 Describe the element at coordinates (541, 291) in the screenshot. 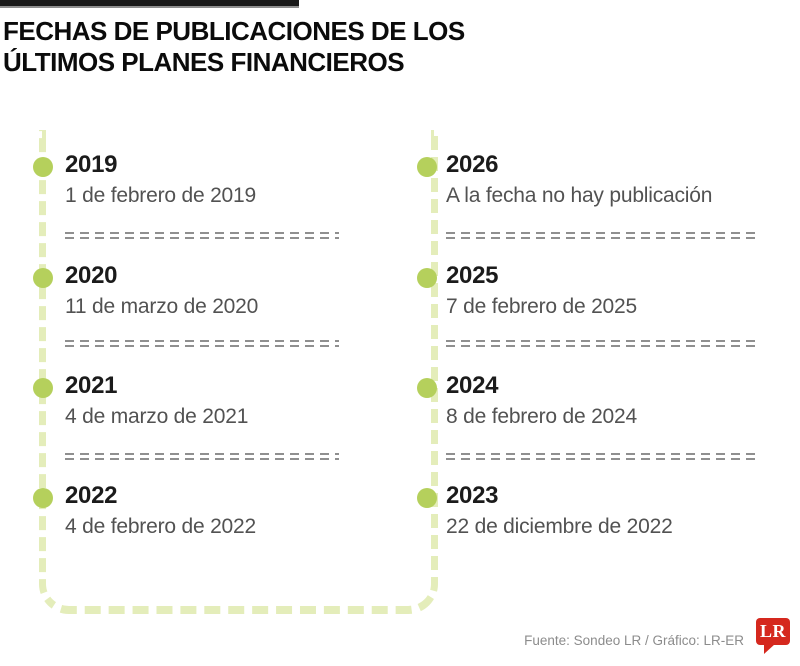

I see `timeline-entry-2025: 2025 7 de febrero de 2025` at that location.